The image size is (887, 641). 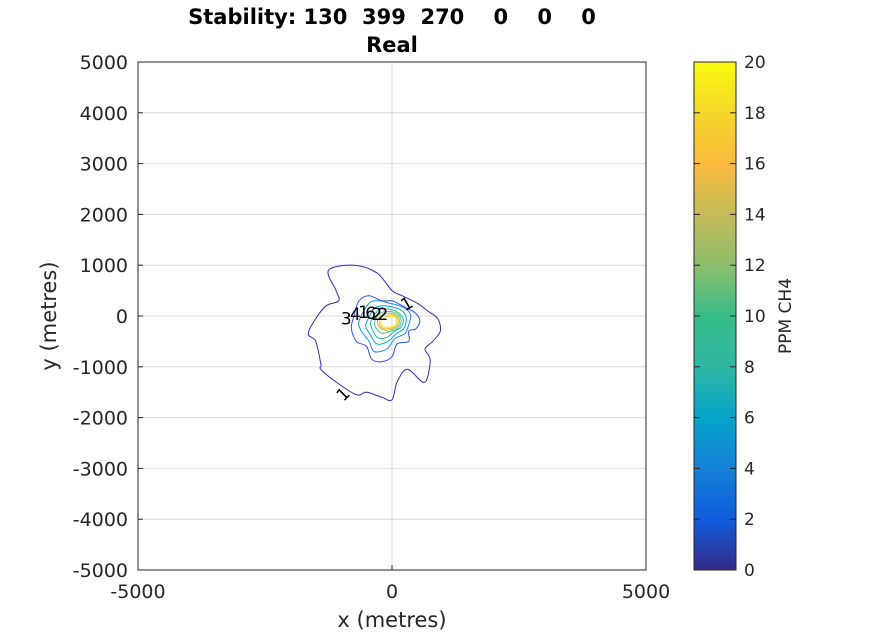 I want to click on x-tick-label: 5000, so click(x=646, y=592).